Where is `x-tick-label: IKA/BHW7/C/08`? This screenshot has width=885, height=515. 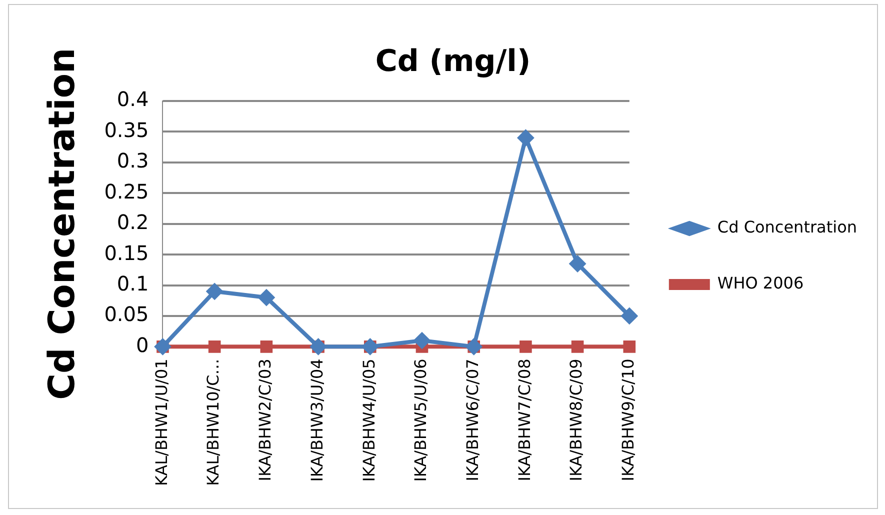 x-tick-label: IKA/BHW7/C/08 is located at coordinates (524, 420).